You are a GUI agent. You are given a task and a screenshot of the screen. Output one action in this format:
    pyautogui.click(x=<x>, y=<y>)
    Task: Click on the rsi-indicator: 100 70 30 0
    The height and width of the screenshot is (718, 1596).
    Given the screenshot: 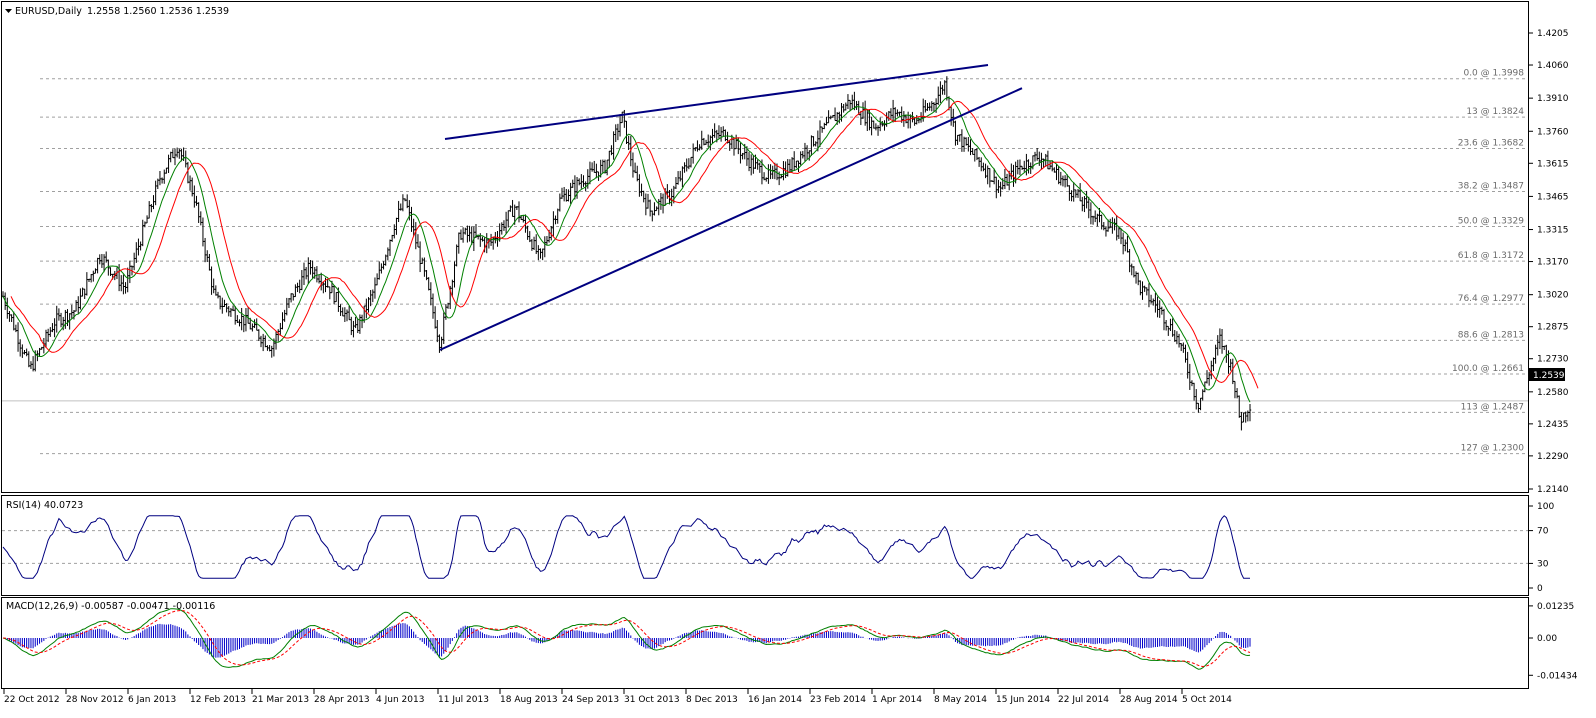 What is the action you would take?
    pyautogui.click(x=778, y=548)
    